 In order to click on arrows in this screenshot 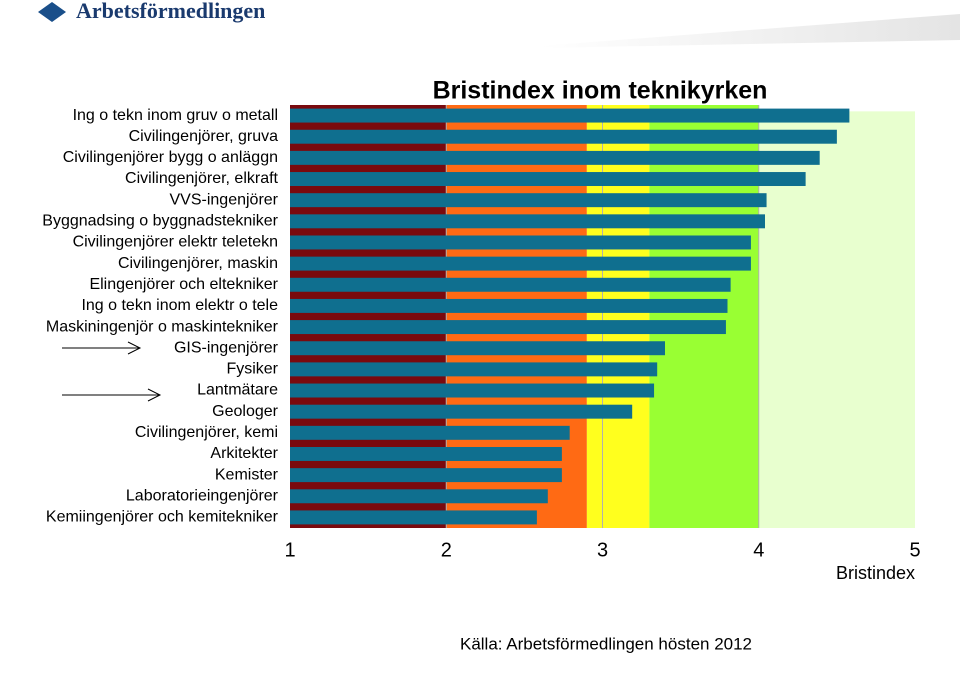, I will do `click(112, 371)`.